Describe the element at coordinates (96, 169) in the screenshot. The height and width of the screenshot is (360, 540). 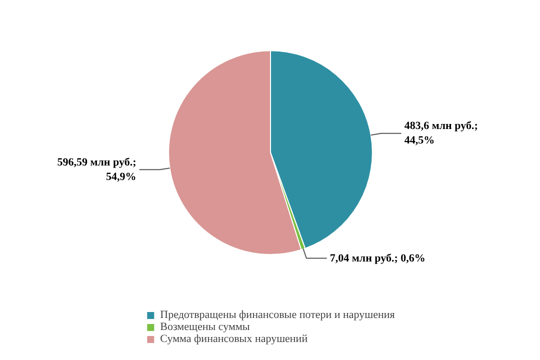
I see `data-label: 596,59 млн руб.; 54,9%` at that location.